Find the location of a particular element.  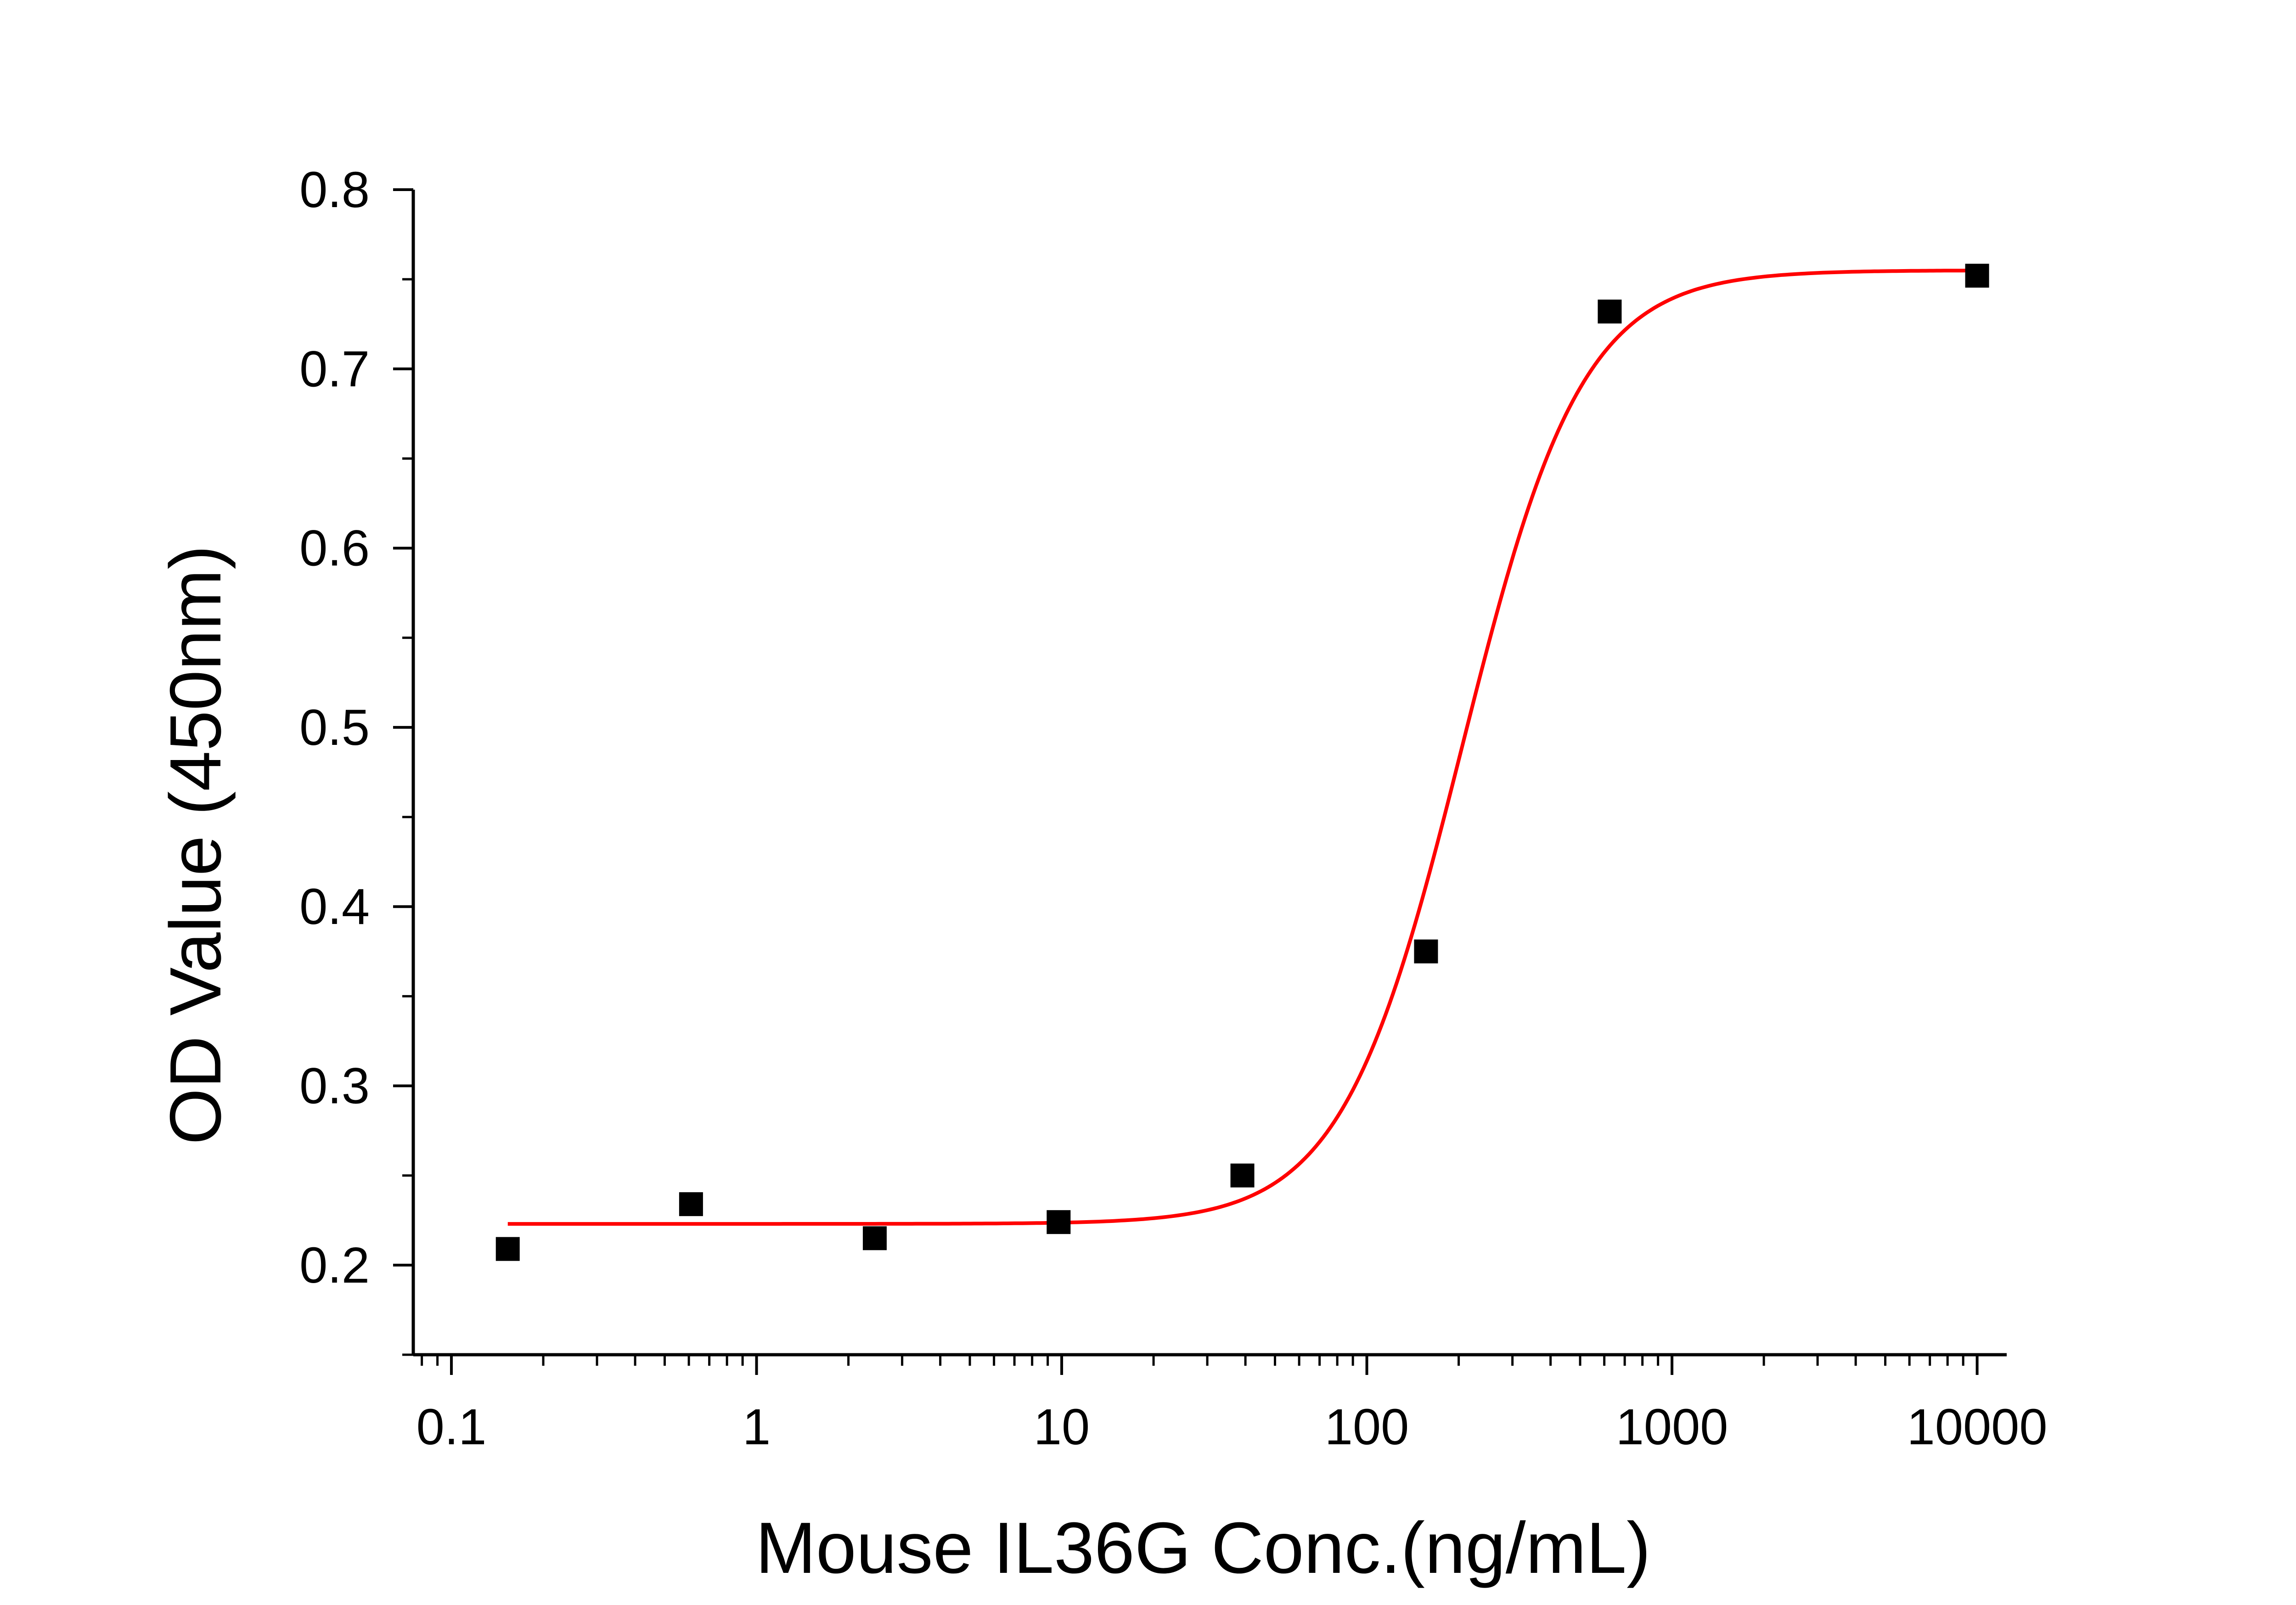

x-tick-label: 1000 is located at coordinates (1672, 1427).